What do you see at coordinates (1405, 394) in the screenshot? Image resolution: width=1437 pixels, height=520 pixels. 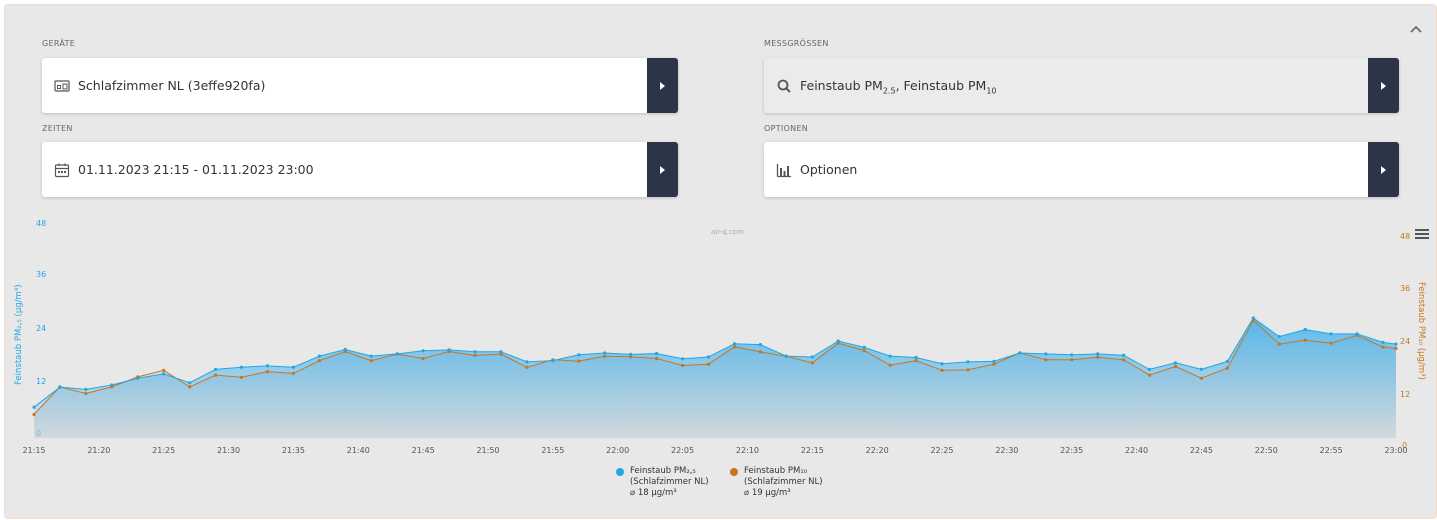 I see `y-right-tick: 12` at bounding box center [1405, 394].